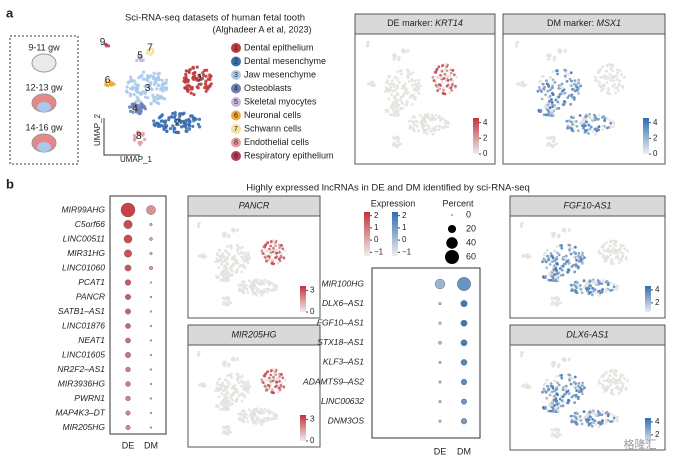  Describe the element at coordinates (44, 147) in the screenshot. I see `tooth-icon` at that location.